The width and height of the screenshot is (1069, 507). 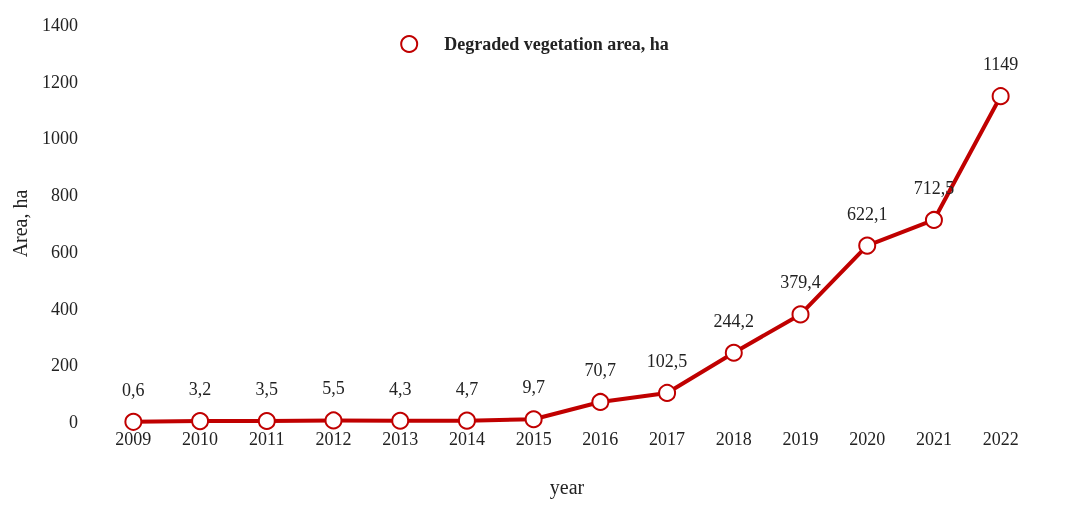 I want to click on data-label: 102,5, so click(x=667, y=360).